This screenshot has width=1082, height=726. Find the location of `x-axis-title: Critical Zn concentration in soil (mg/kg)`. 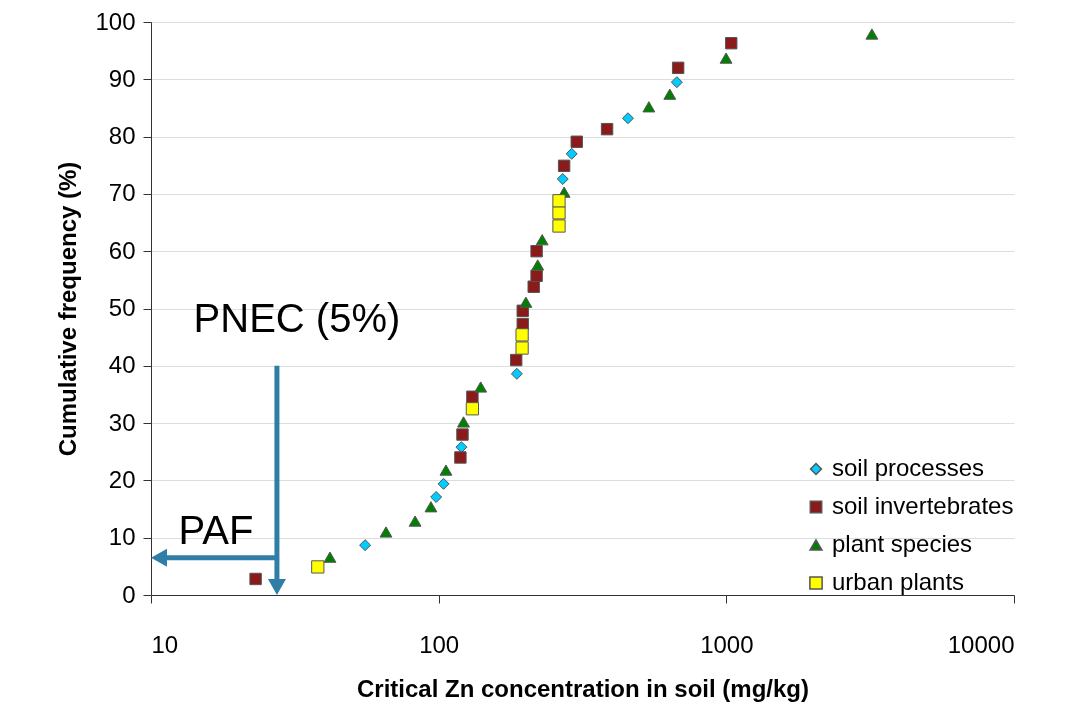

x-axis-title: Critical Zn concentration in soil (mg/kg) is located at coordinates (583, 688).